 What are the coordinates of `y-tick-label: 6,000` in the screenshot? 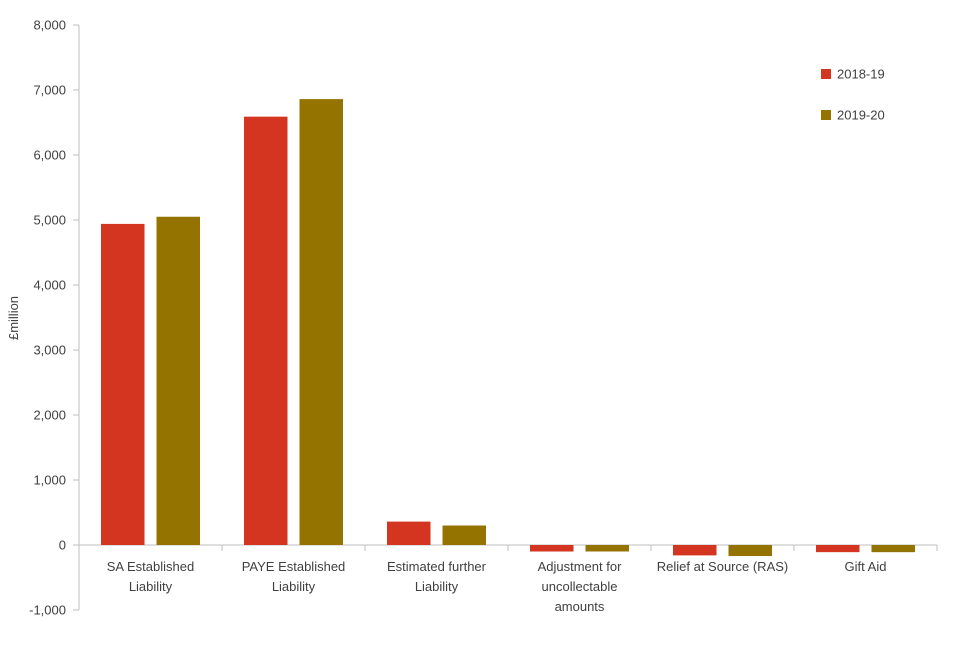 It's located at (49, 155).